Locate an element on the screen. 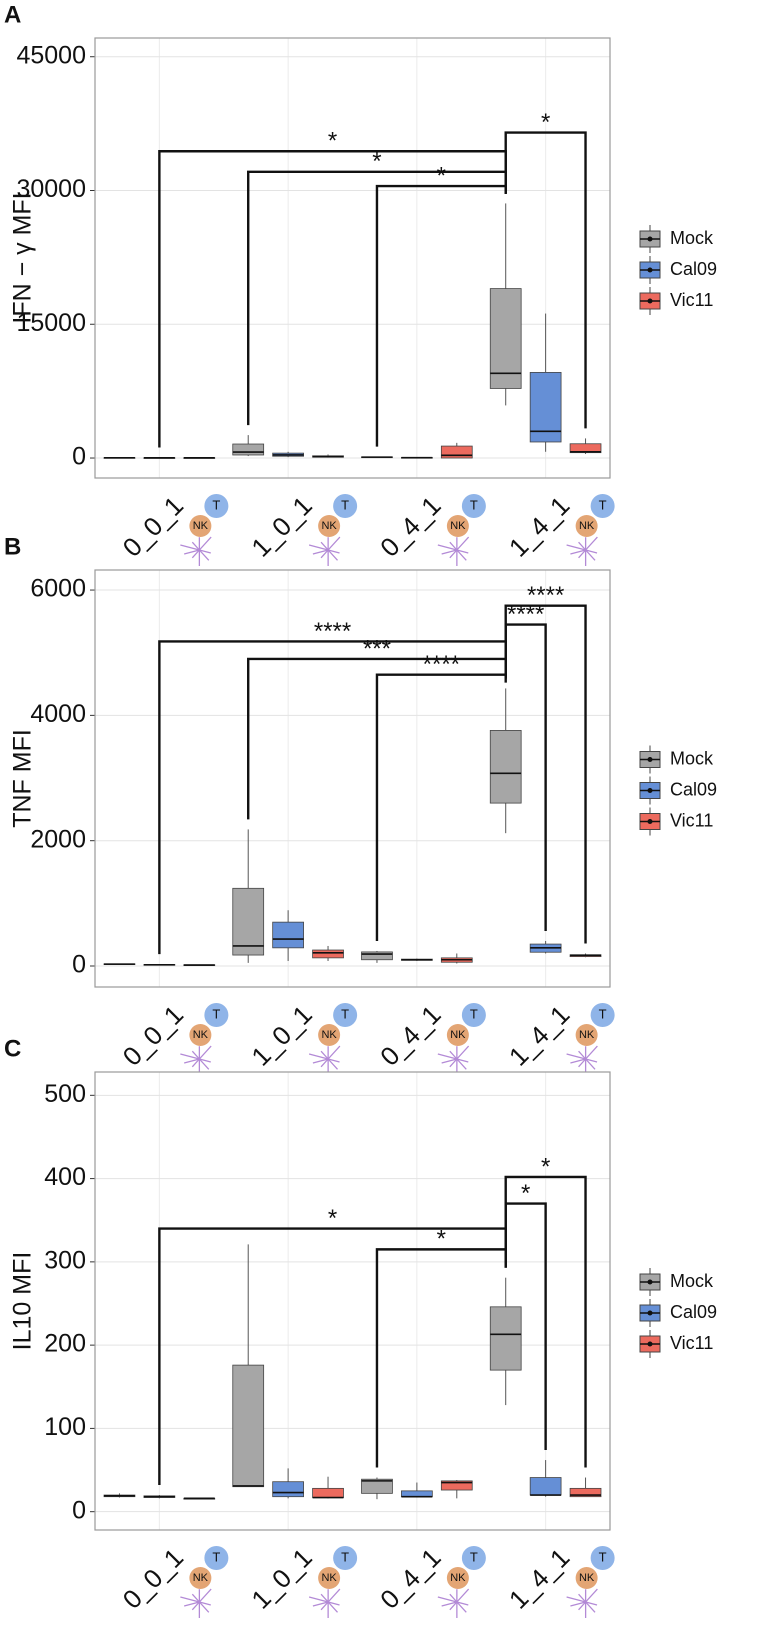  y-tick-label: 0 is located at coordinates (79, 965).